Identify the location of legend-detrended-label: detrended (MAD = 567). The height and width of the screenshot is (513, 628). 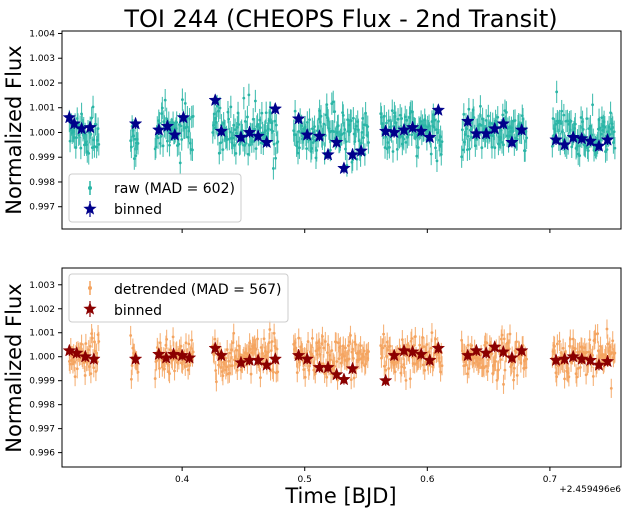
(197, 290).